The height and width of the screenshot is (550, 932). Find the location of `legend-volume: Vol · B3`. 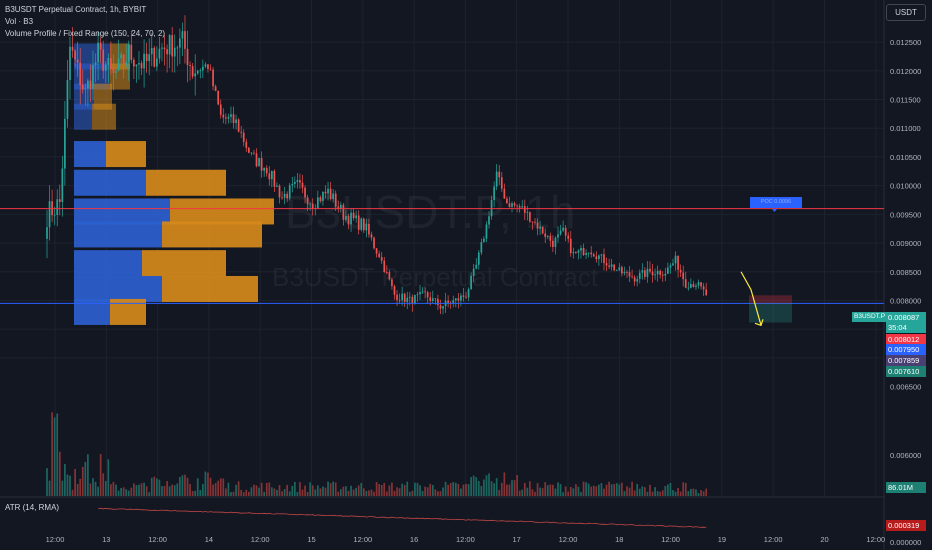

legend-volume: Vol · B3 is located at coordinates (19, 21).